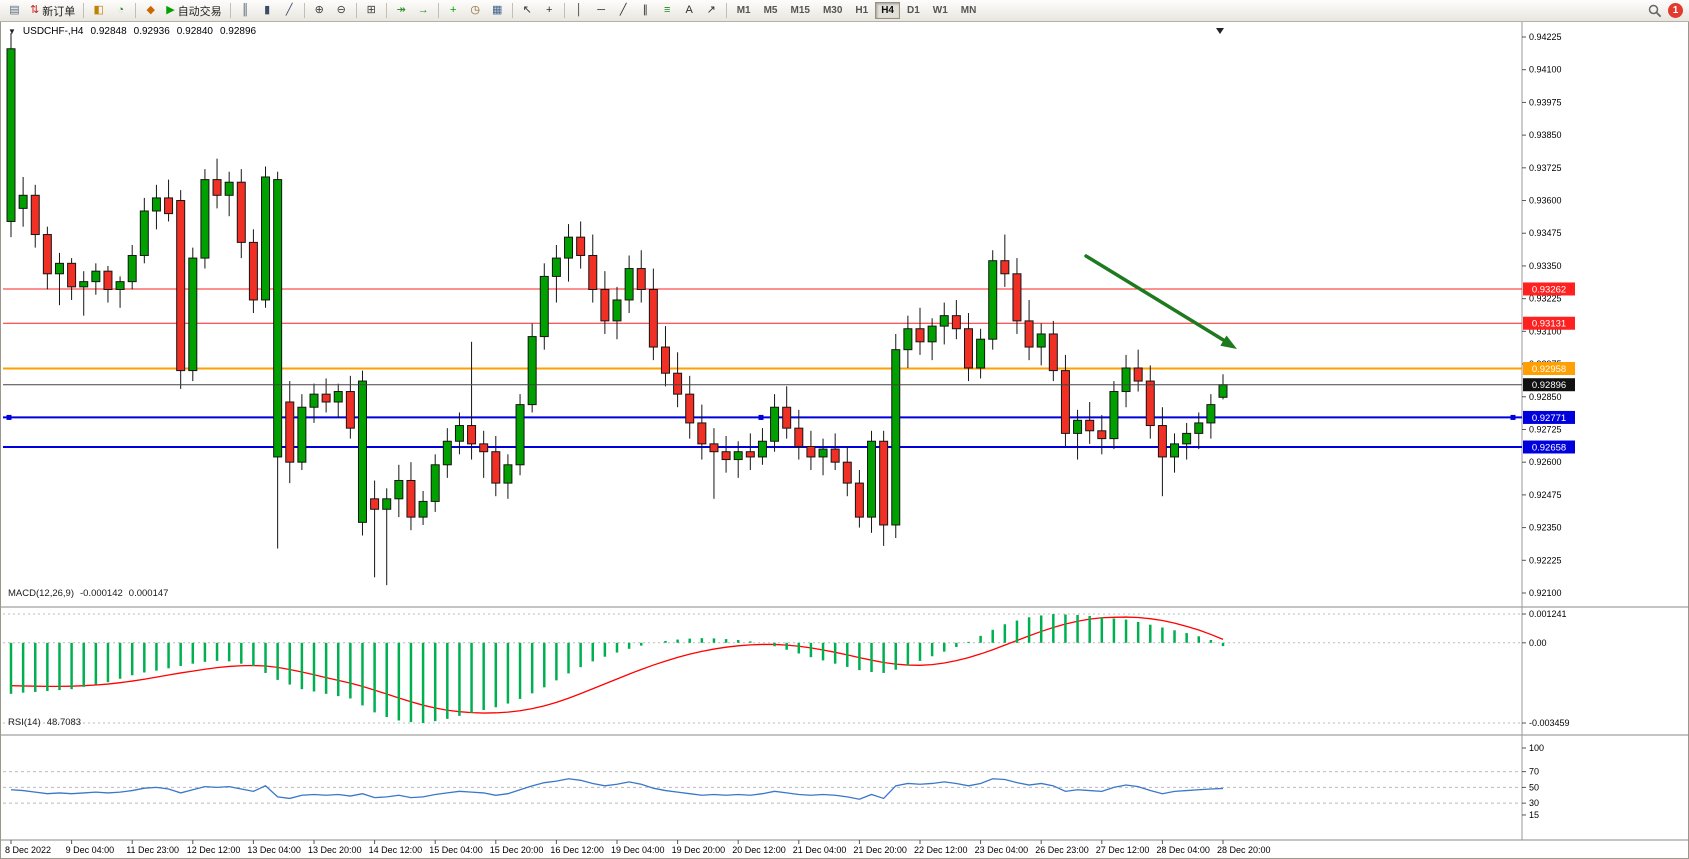  Describe the element at coordinates (497, 10) in the screenshot. I see `templates-button: ▦` at that location.